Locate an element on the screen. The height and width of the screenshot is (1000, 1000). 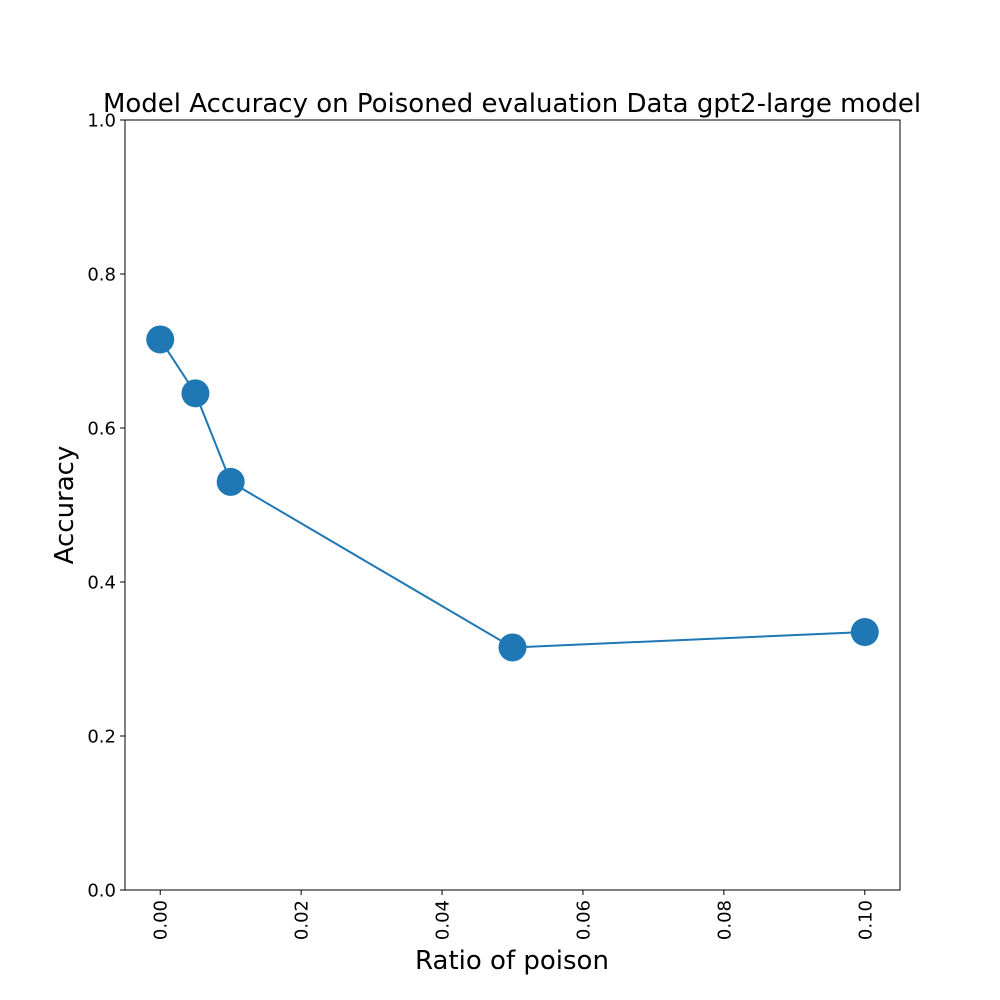
y-tick-label: 0.6 is located at coordinates (101, 429).